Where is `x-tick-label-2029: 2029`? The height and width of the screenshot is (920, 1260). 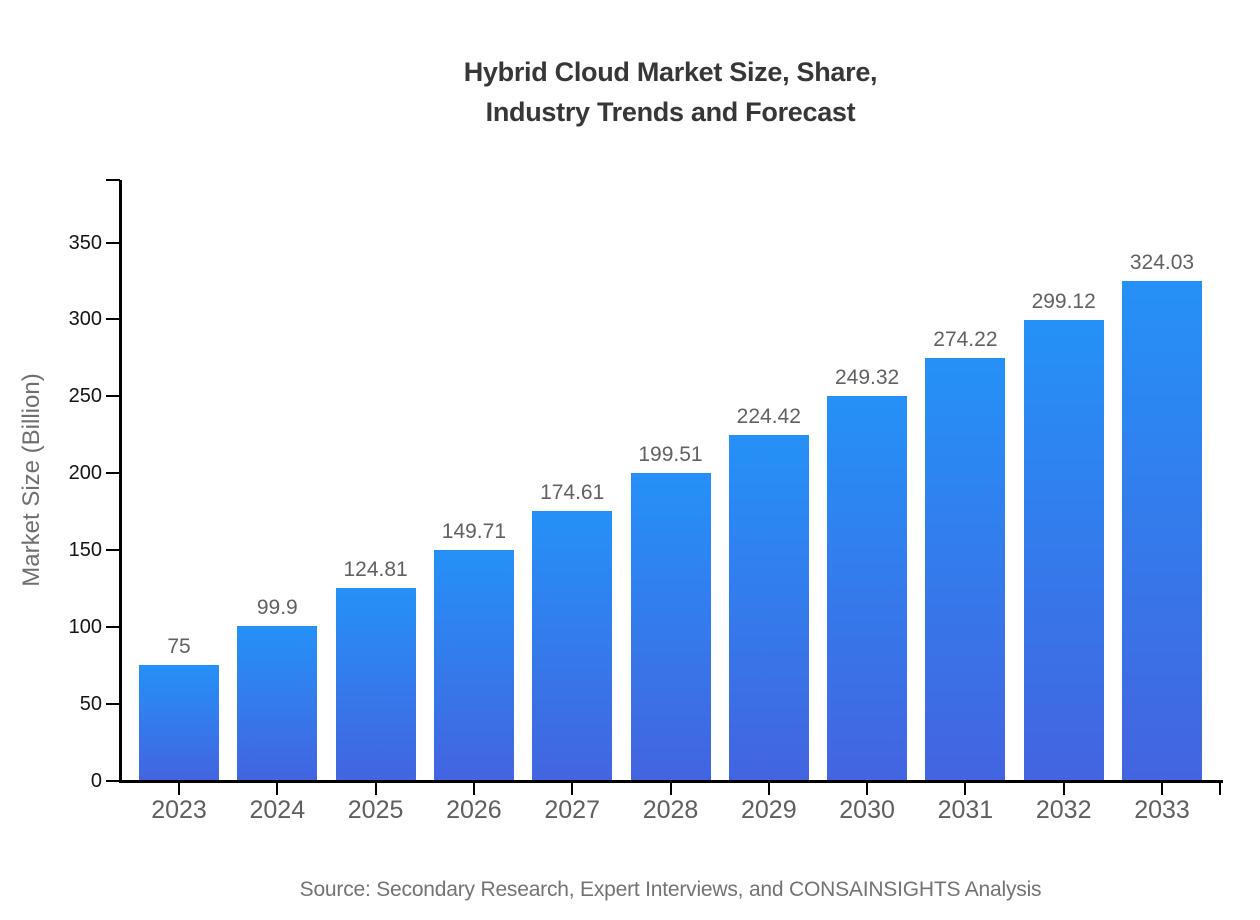 x-tick-label-2029: 2029 is located at coordinates (768, 810).